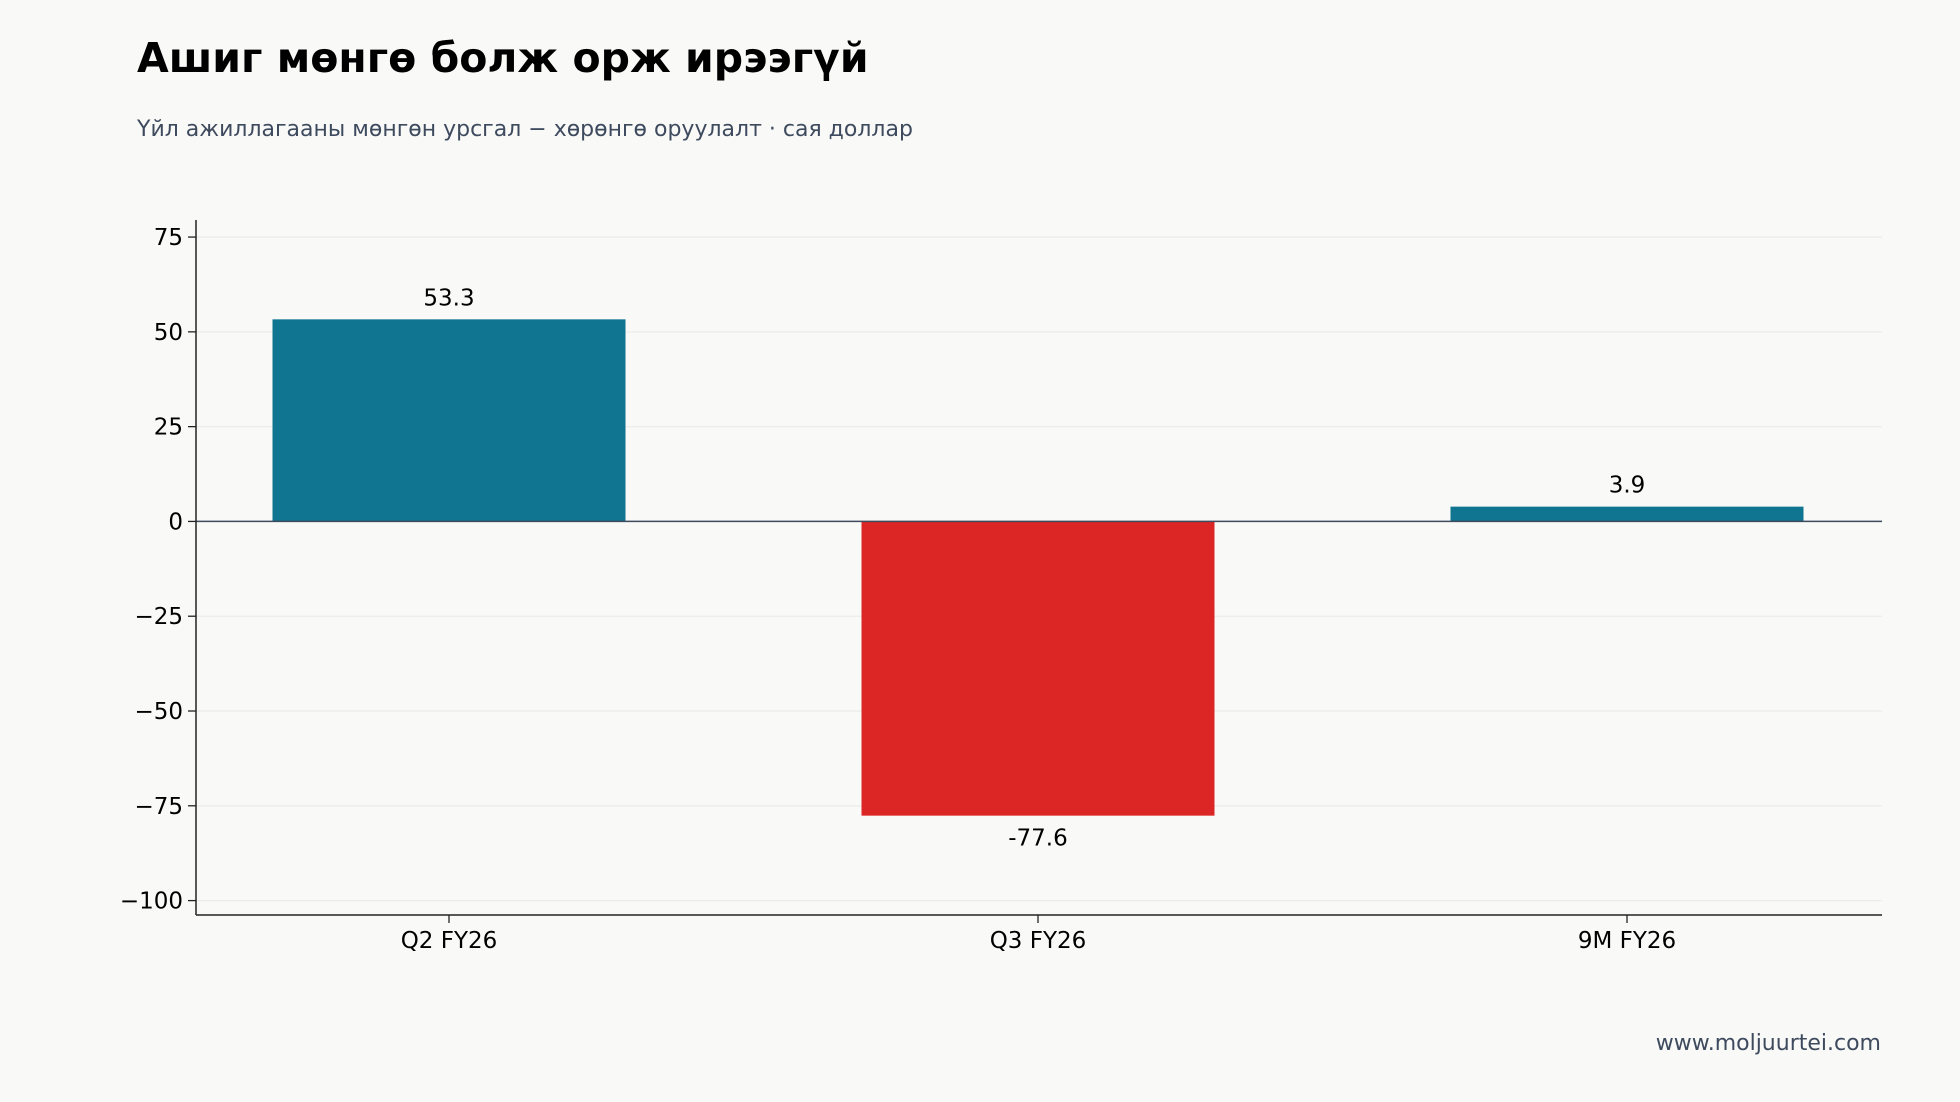 This screenshot has width=1960, height=1102. I want to click on y-tick-label: −75, so click(158, 807).